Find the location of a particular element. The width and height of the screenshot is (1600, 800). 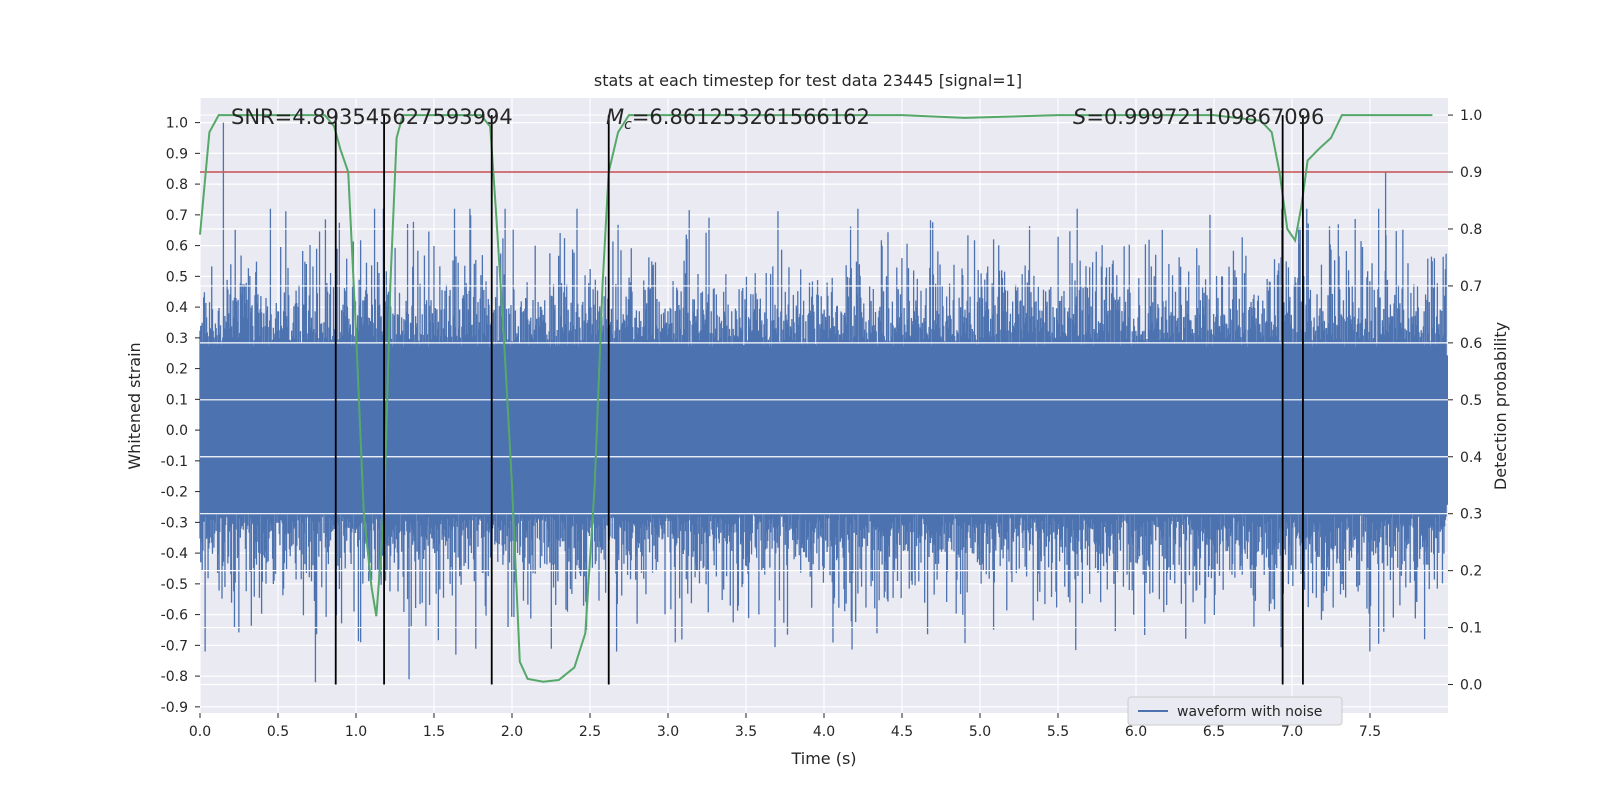

right-tick-label: 0.0 is located at coordinates (1471, 686).